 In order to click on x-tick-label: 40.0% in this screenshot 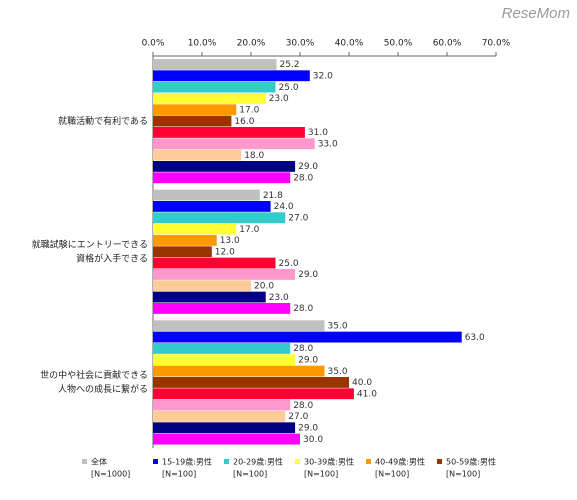, I will do `click(349, 44)`.